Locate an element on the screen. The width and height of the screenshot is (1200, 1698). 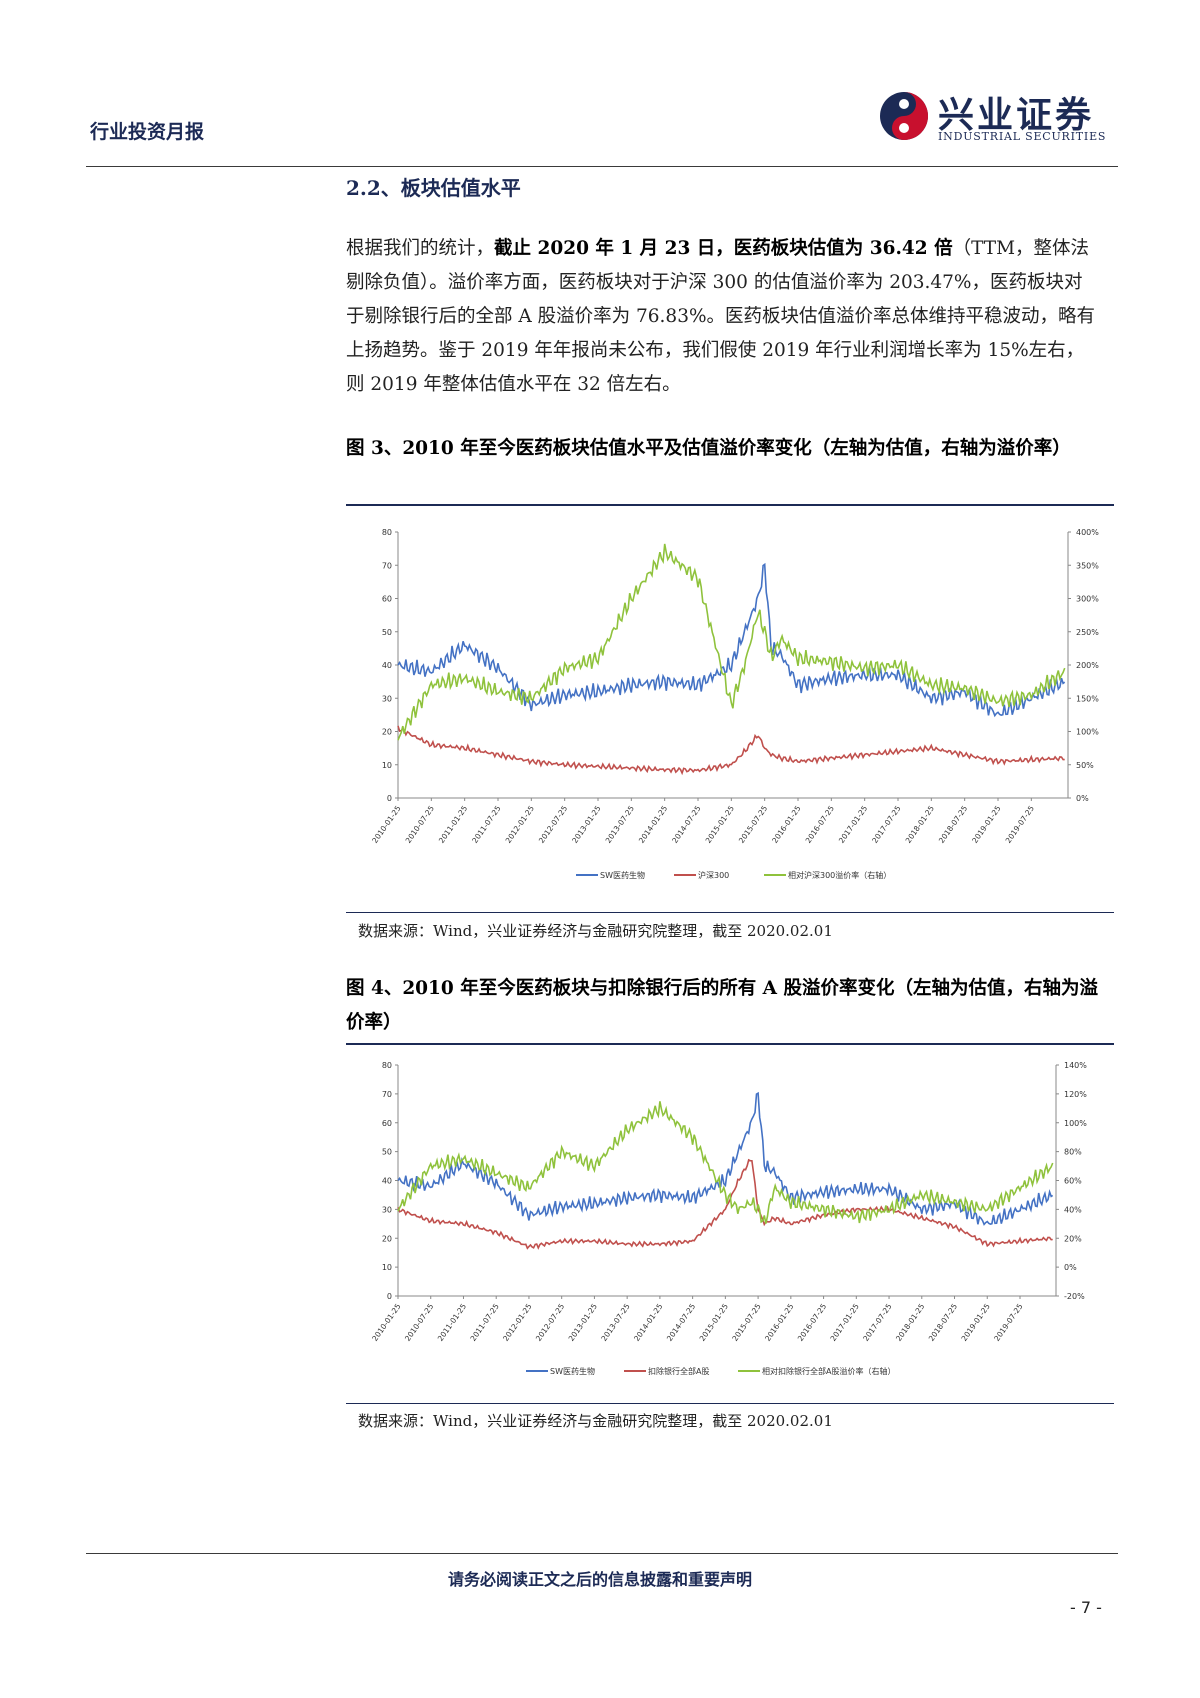
section-title: 2.2、板块估值水平 is located at coordinates (433, 188).